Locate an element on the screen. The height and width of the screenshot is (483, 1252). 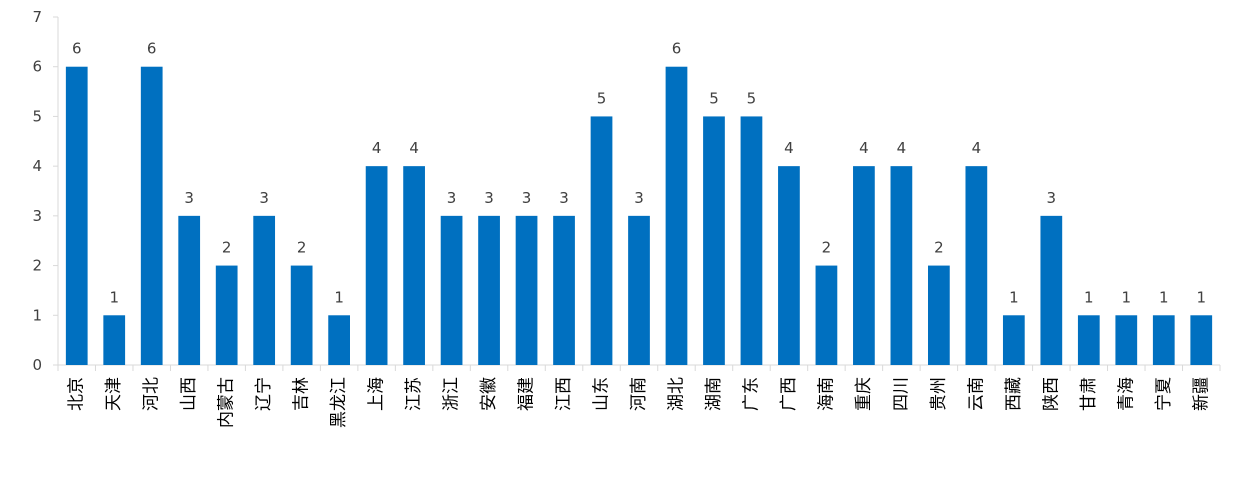
category-label: 西藏 is located at coordinates (1014, 394).